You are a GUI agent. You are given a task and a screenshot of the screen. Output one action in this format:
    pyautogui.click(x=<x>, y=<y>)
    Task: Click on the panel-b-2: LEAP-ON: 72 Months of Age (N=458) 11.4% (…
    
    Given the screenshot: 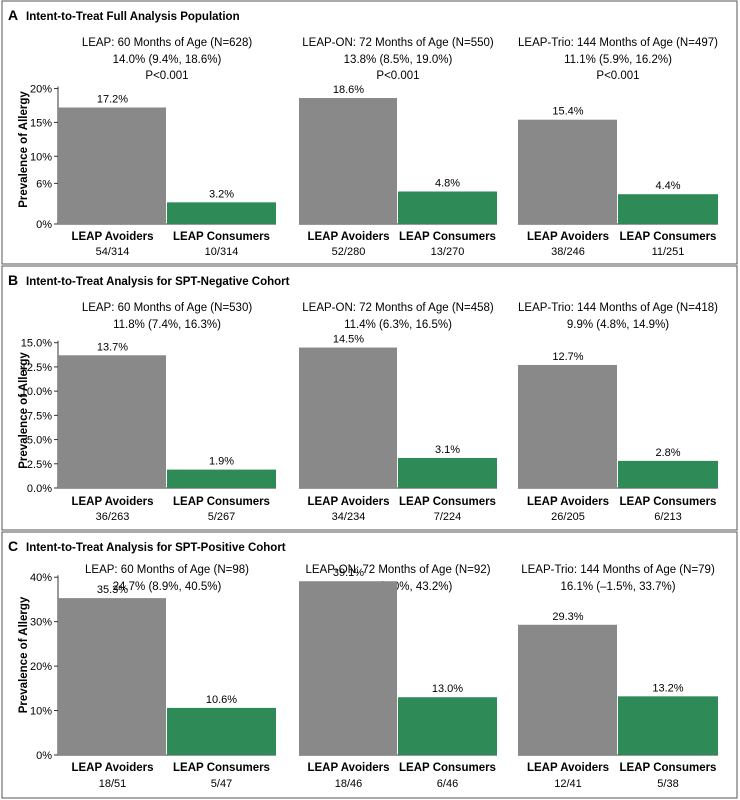 What is the action you would take?
    pyautogui.click(x=398, y=412)
    